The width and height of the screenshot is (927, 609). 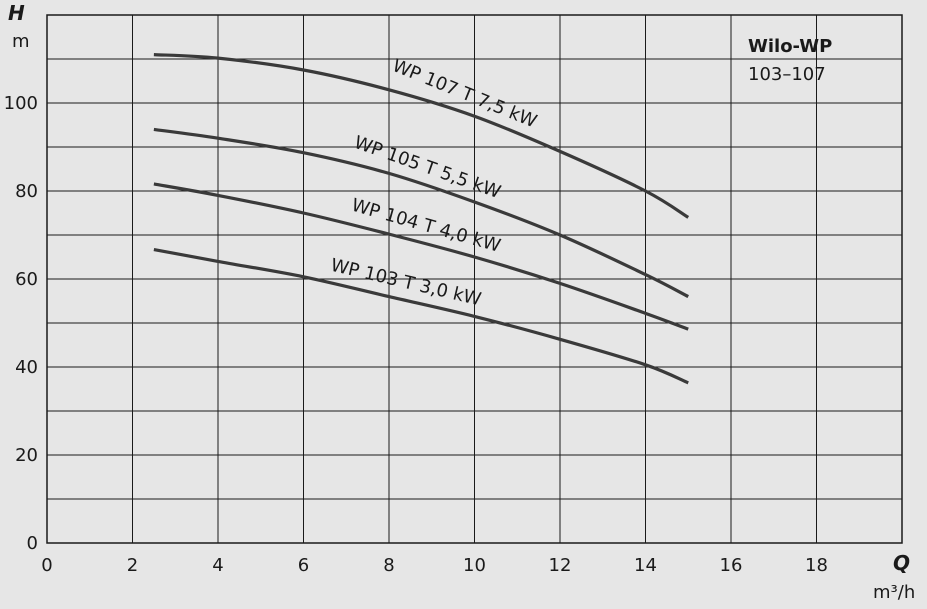 What do you see at coordinates (26, 279) in the screenshot?
I see `y-tick-label: 60` at bounding box center [26, 279].